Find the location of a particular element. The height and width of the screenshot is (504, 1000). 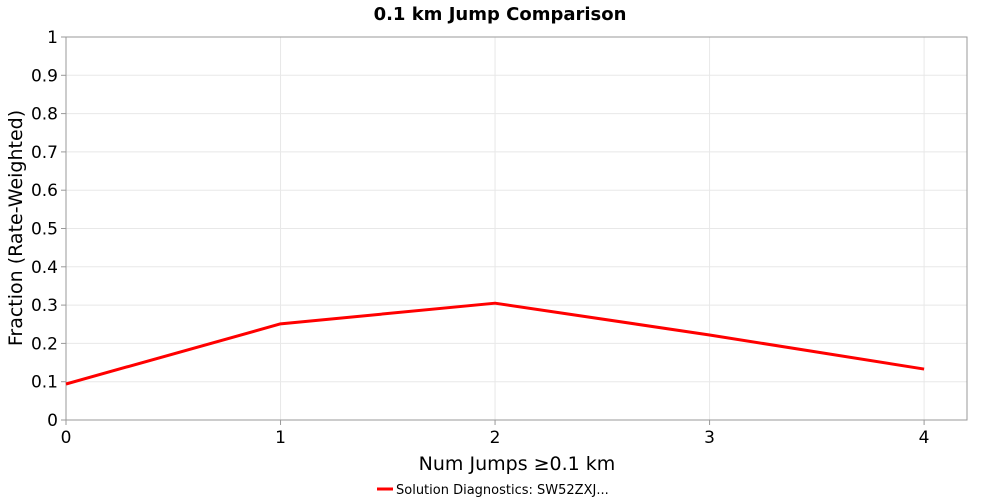

y-tick-label: 0.6 is located at coordinates (44, 191).